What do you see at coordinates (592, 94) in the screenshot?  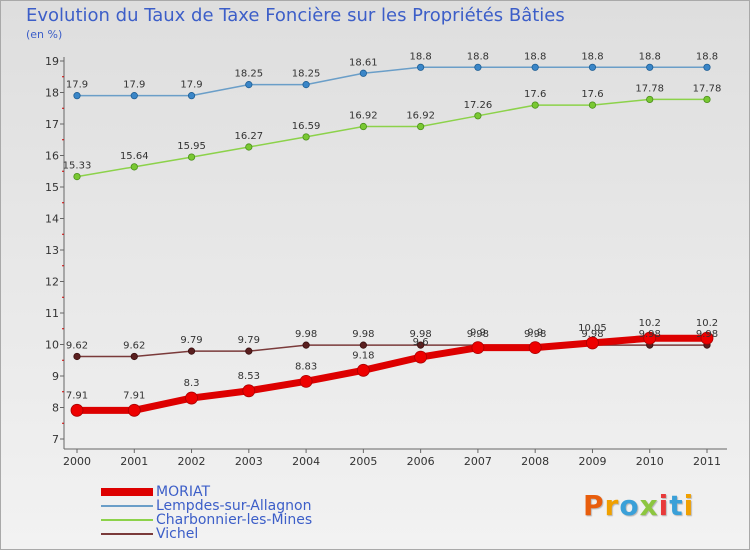 I see `data-label-charbonnier: 17.6` at bounding box center [592, 94].